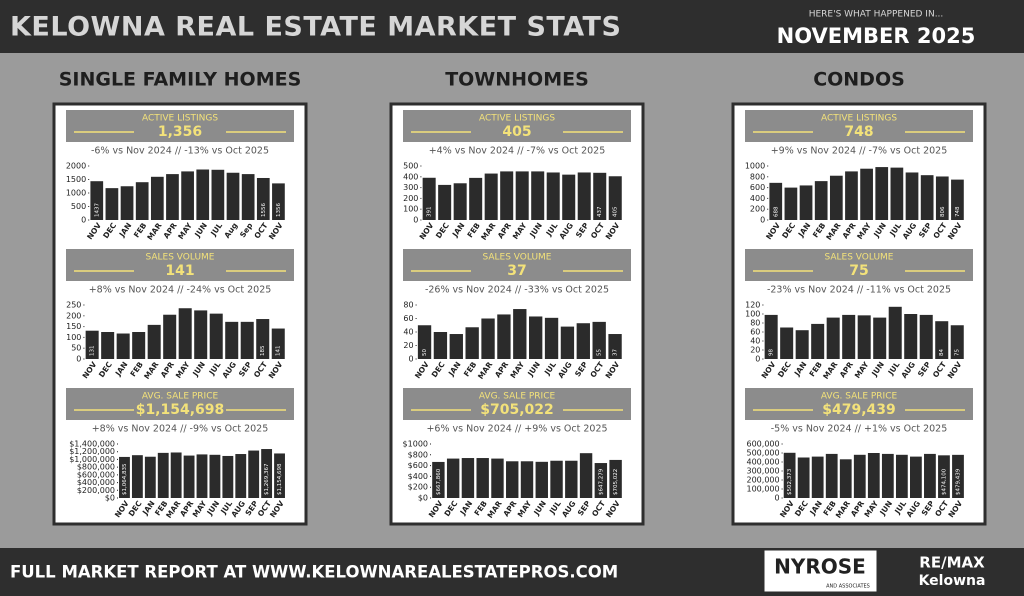  I want to click on value-label: $1,154,698, so click(280, 479).